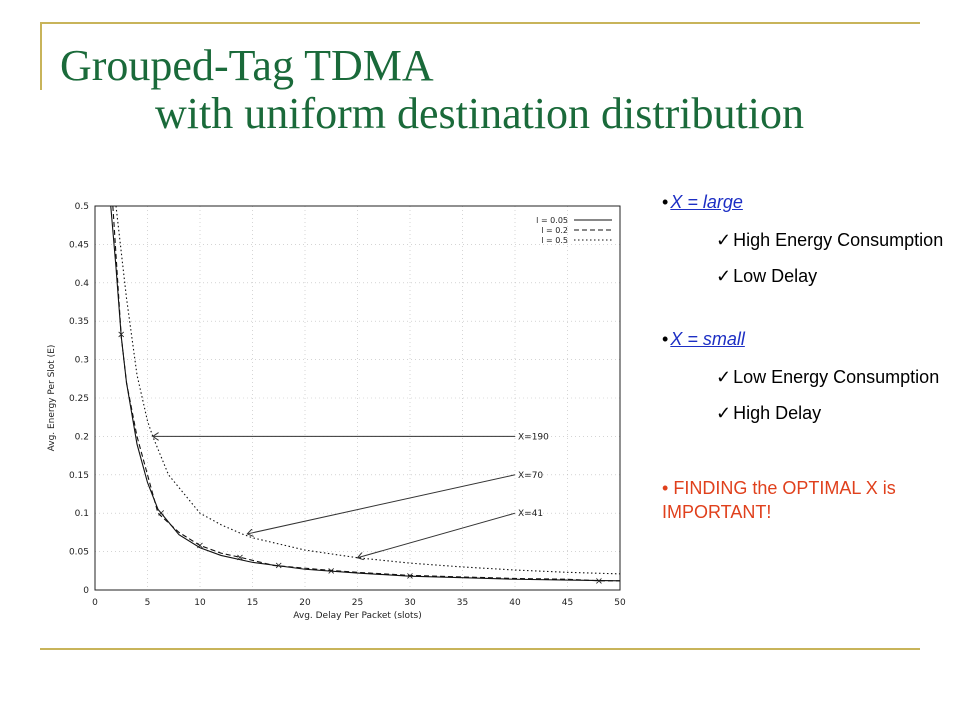 This screenshot has height=720, width=960. What do you see at coordinates (620, 603) in the screenshot?
I see `x-tick-label: 50` at bounding box center [620, 603].